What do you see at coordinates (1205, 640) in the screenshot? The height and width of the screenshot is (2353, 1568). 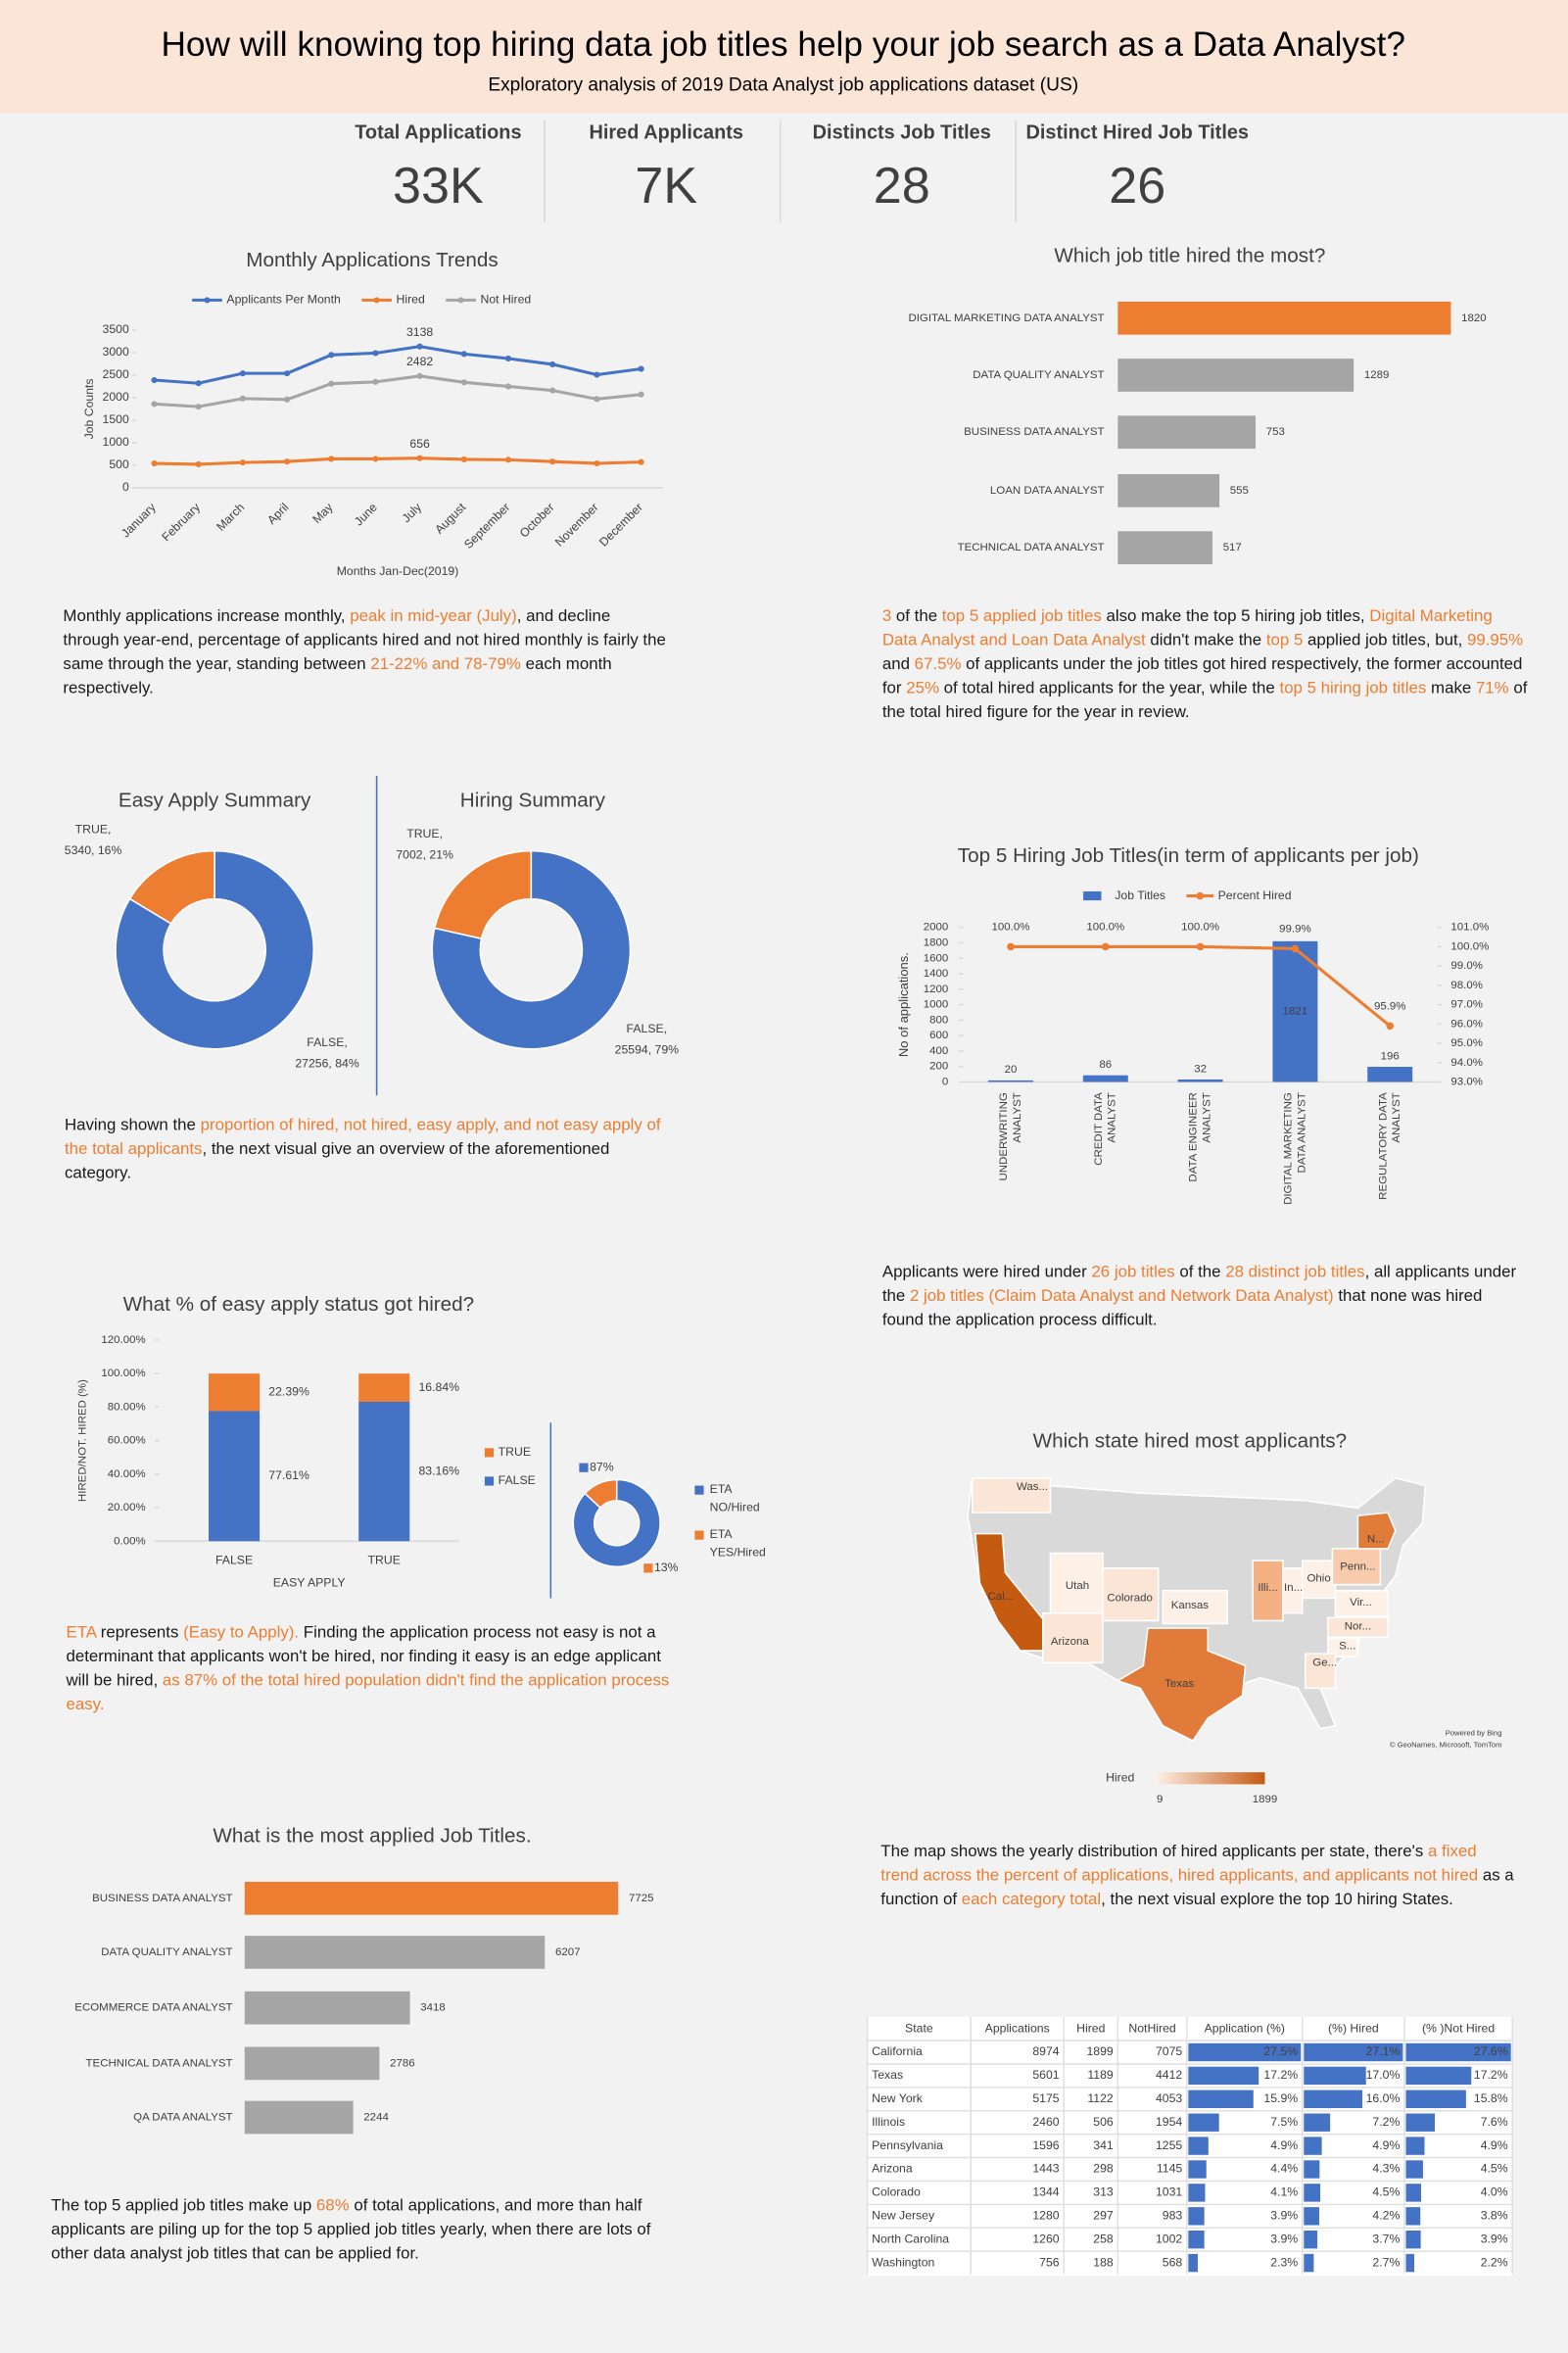 I see `text-run: didn't make the` at bounding box center [1205, 640].